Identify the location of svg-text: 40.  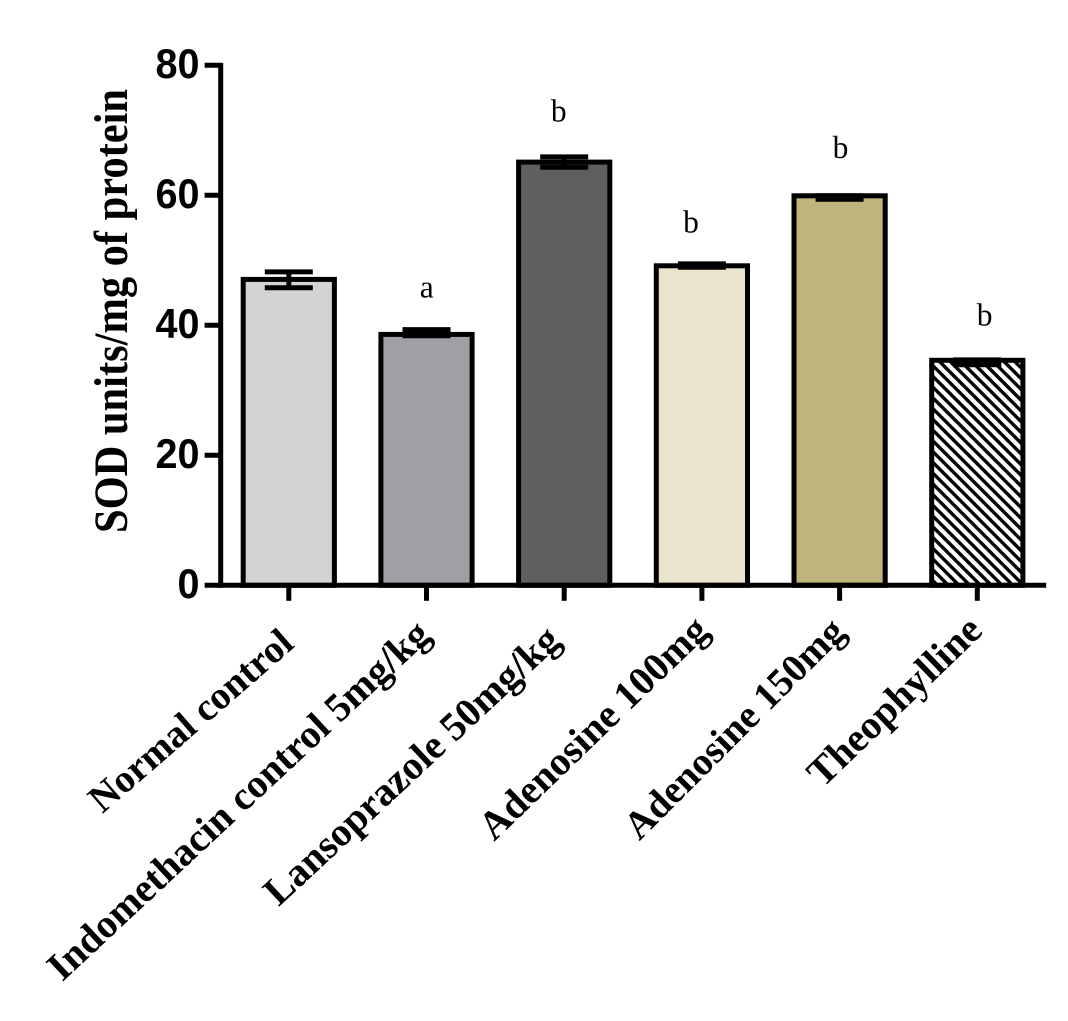
(178, 323).